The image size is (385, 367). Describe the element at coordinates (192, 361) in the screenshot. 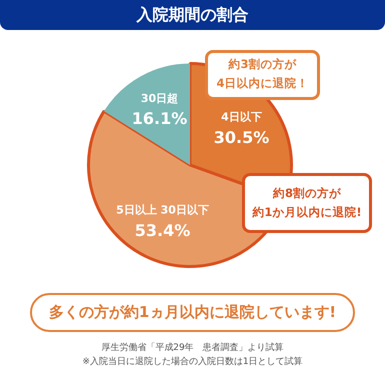

I see `text: ※入院当日に退院した場合の入院日数は1日として試算` at that location.